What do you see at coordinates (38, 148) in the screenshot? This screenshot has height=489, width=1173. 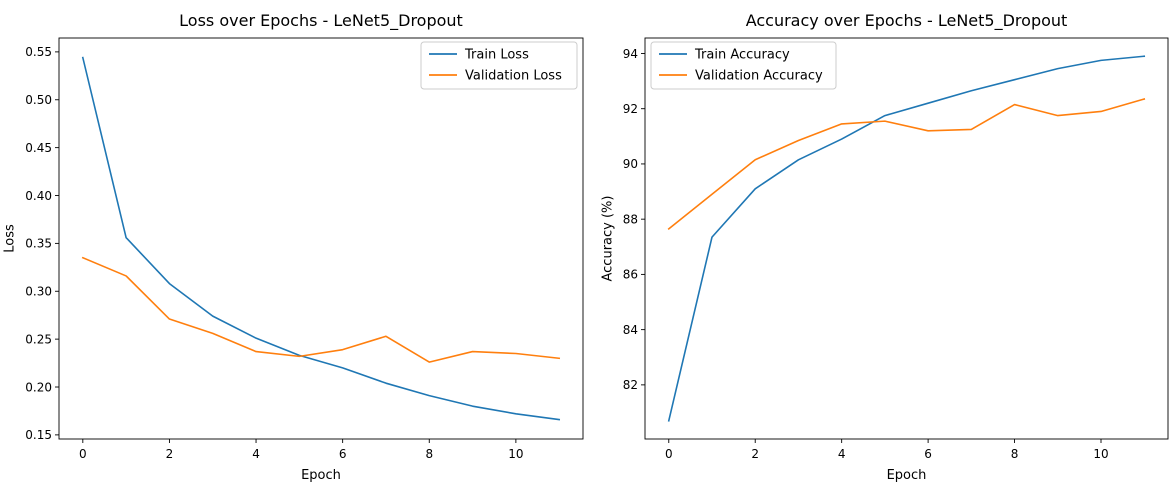 I see `loss-y-tick-label: 0.45` at bounding box center [38, 148].